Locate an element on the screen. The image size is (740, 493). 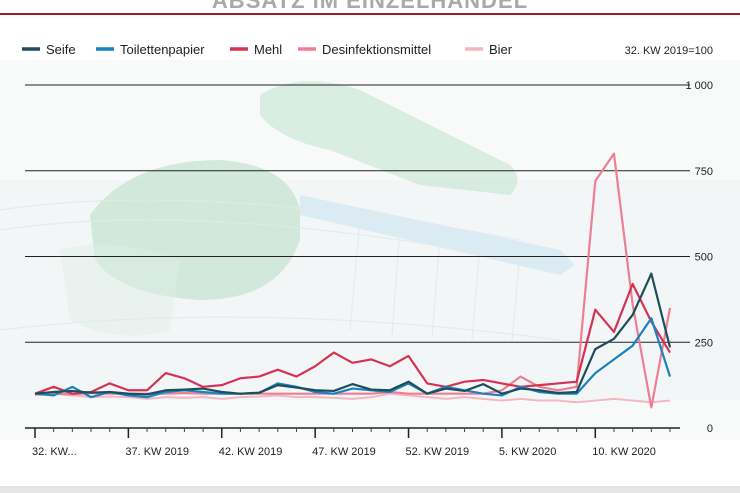
x-tick-label: 5. KW 2020 is located at coordinates (527, 452).